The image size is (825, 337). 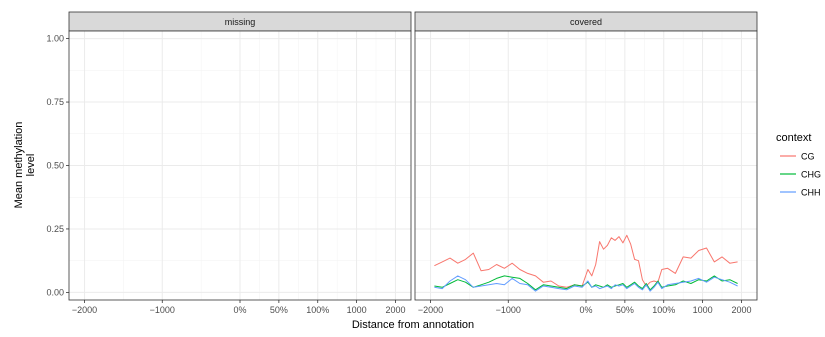 I want to click on strip-label-missing: missing, so click(x=240, y=22).